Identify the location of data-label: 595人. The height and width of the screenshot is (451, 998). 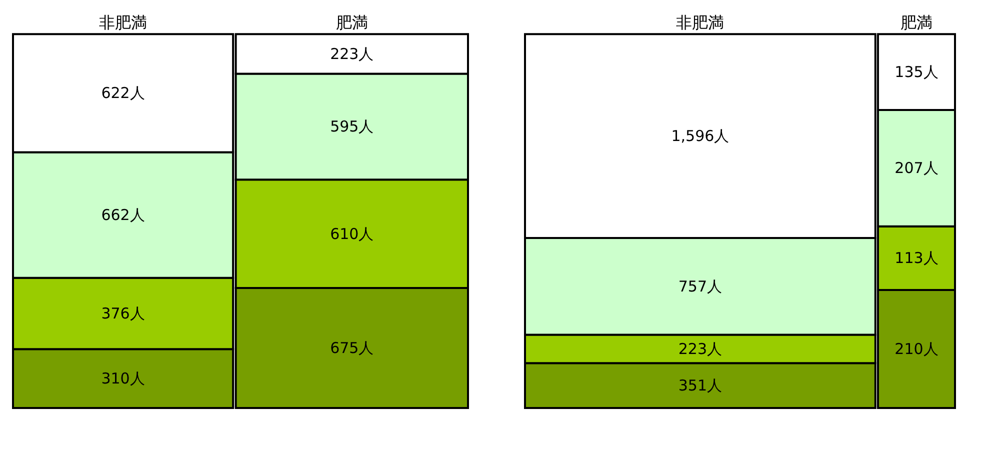
(352, 127).